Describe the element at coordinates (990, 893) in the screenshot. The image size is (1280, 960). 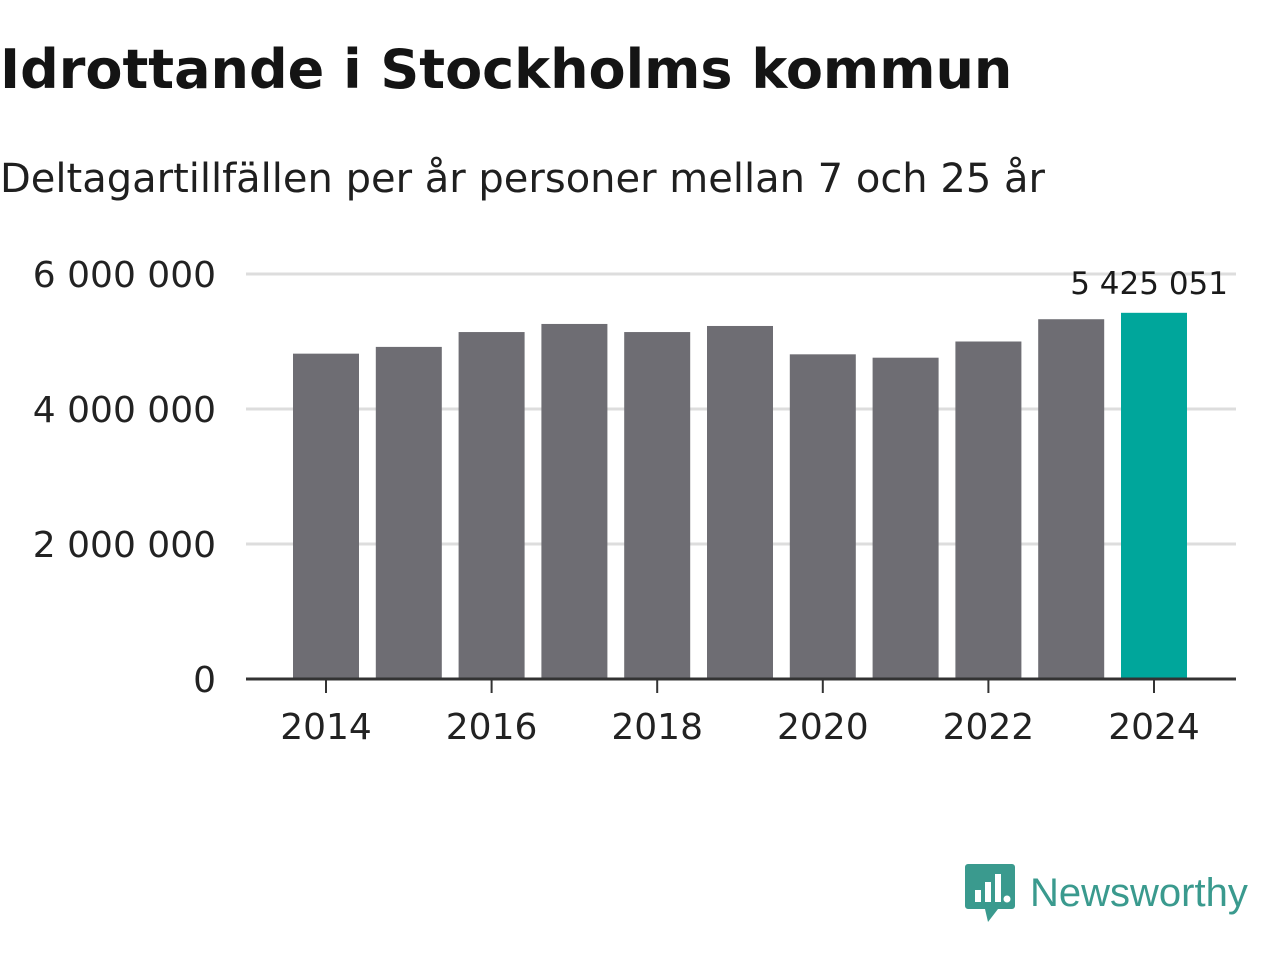
I see `newsworthy-logo-icon` at that location.